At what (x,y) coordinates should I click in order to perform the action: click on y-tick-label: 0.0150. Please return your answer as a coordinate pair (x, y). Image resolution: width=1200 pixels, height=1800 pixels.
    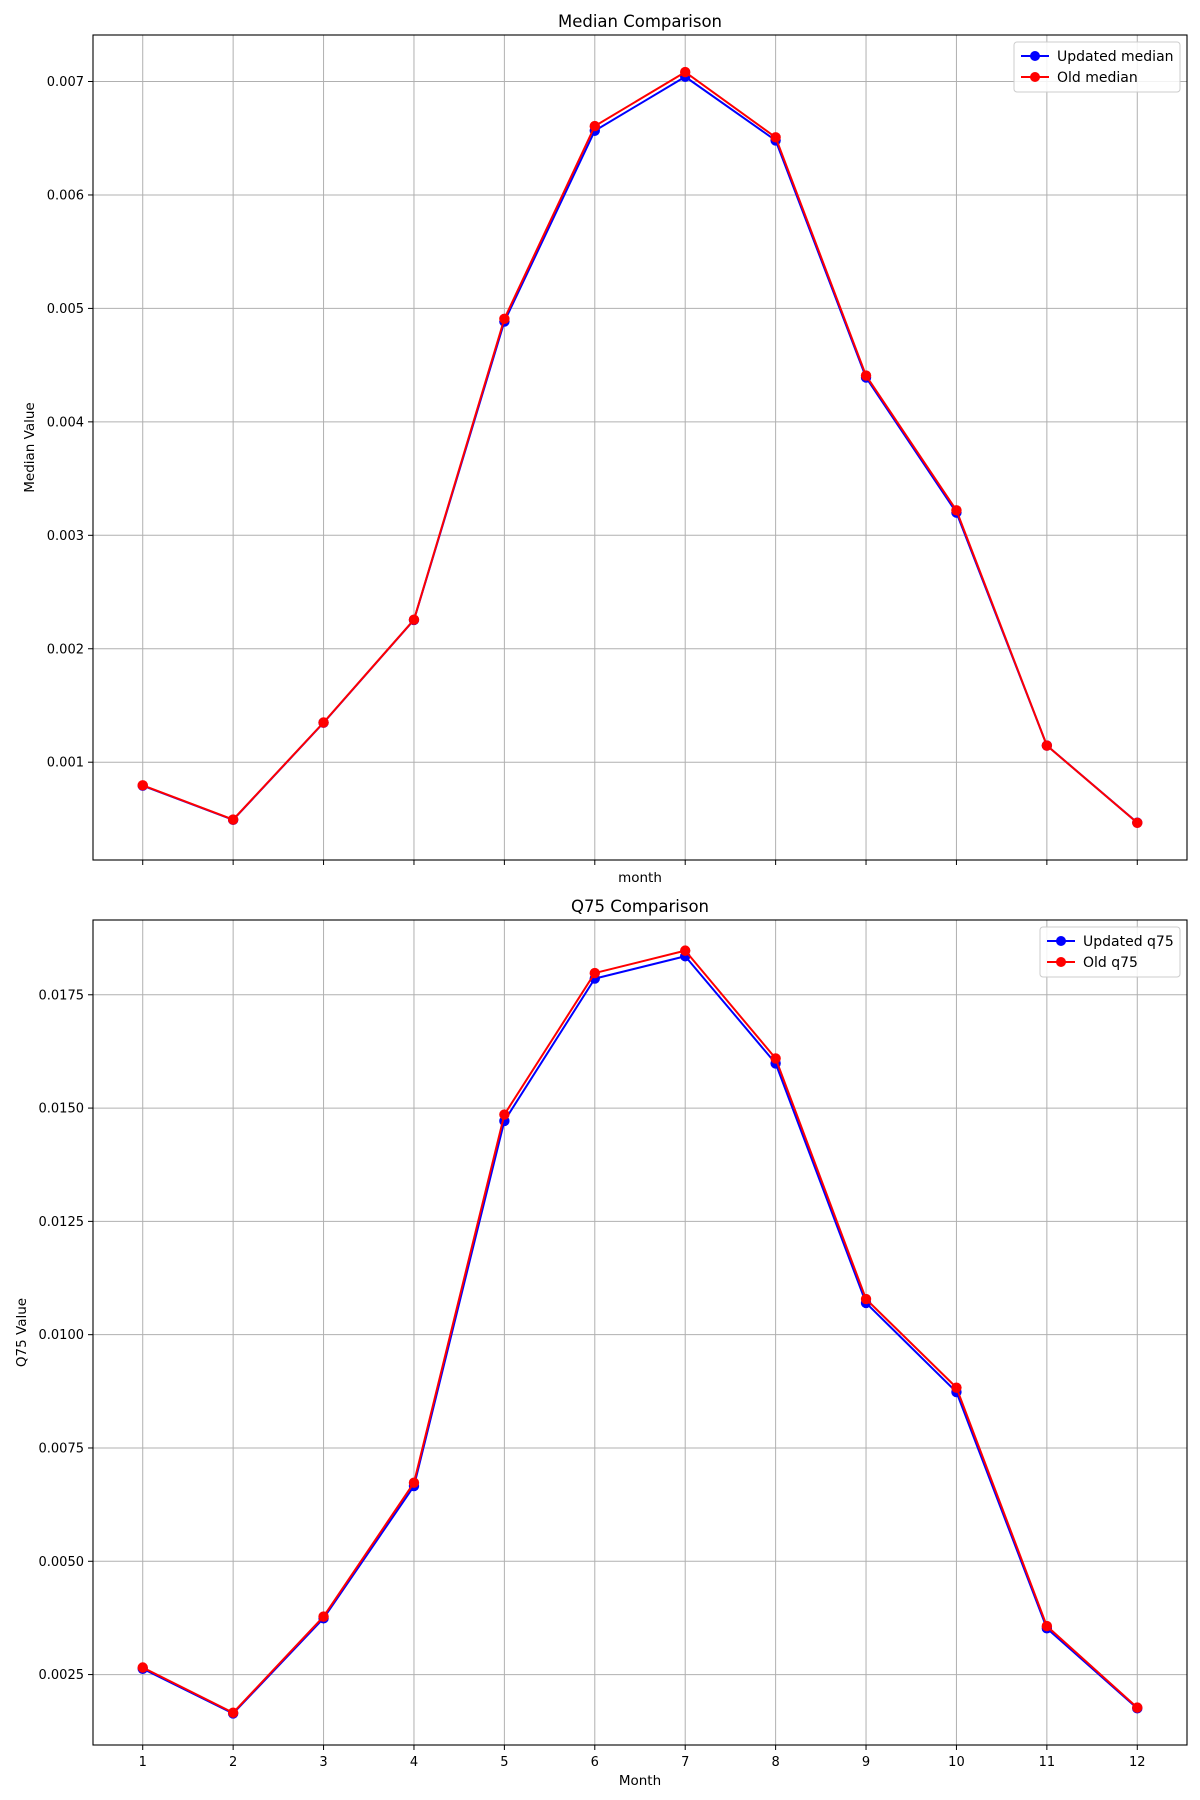
    Looking at the image, I should click on (62, 1109).